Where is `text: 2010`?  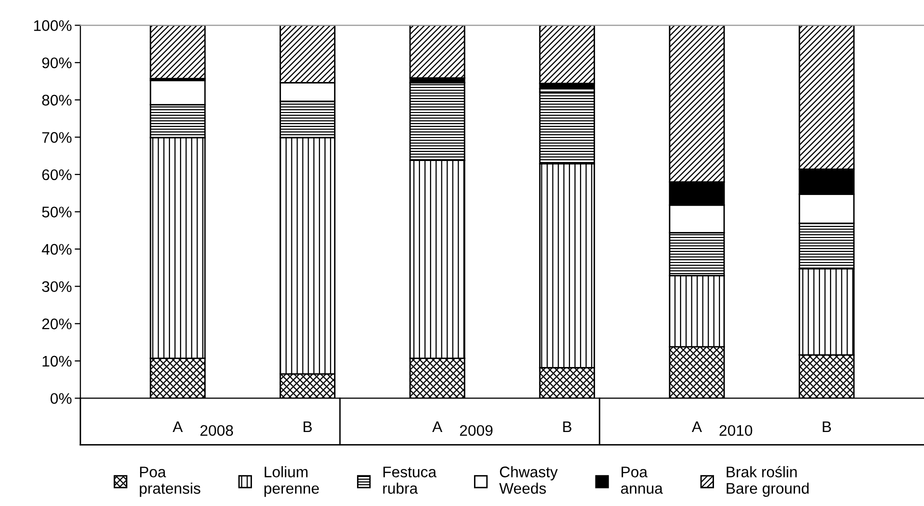 text: 2010 is located at coordinates (736, 430).